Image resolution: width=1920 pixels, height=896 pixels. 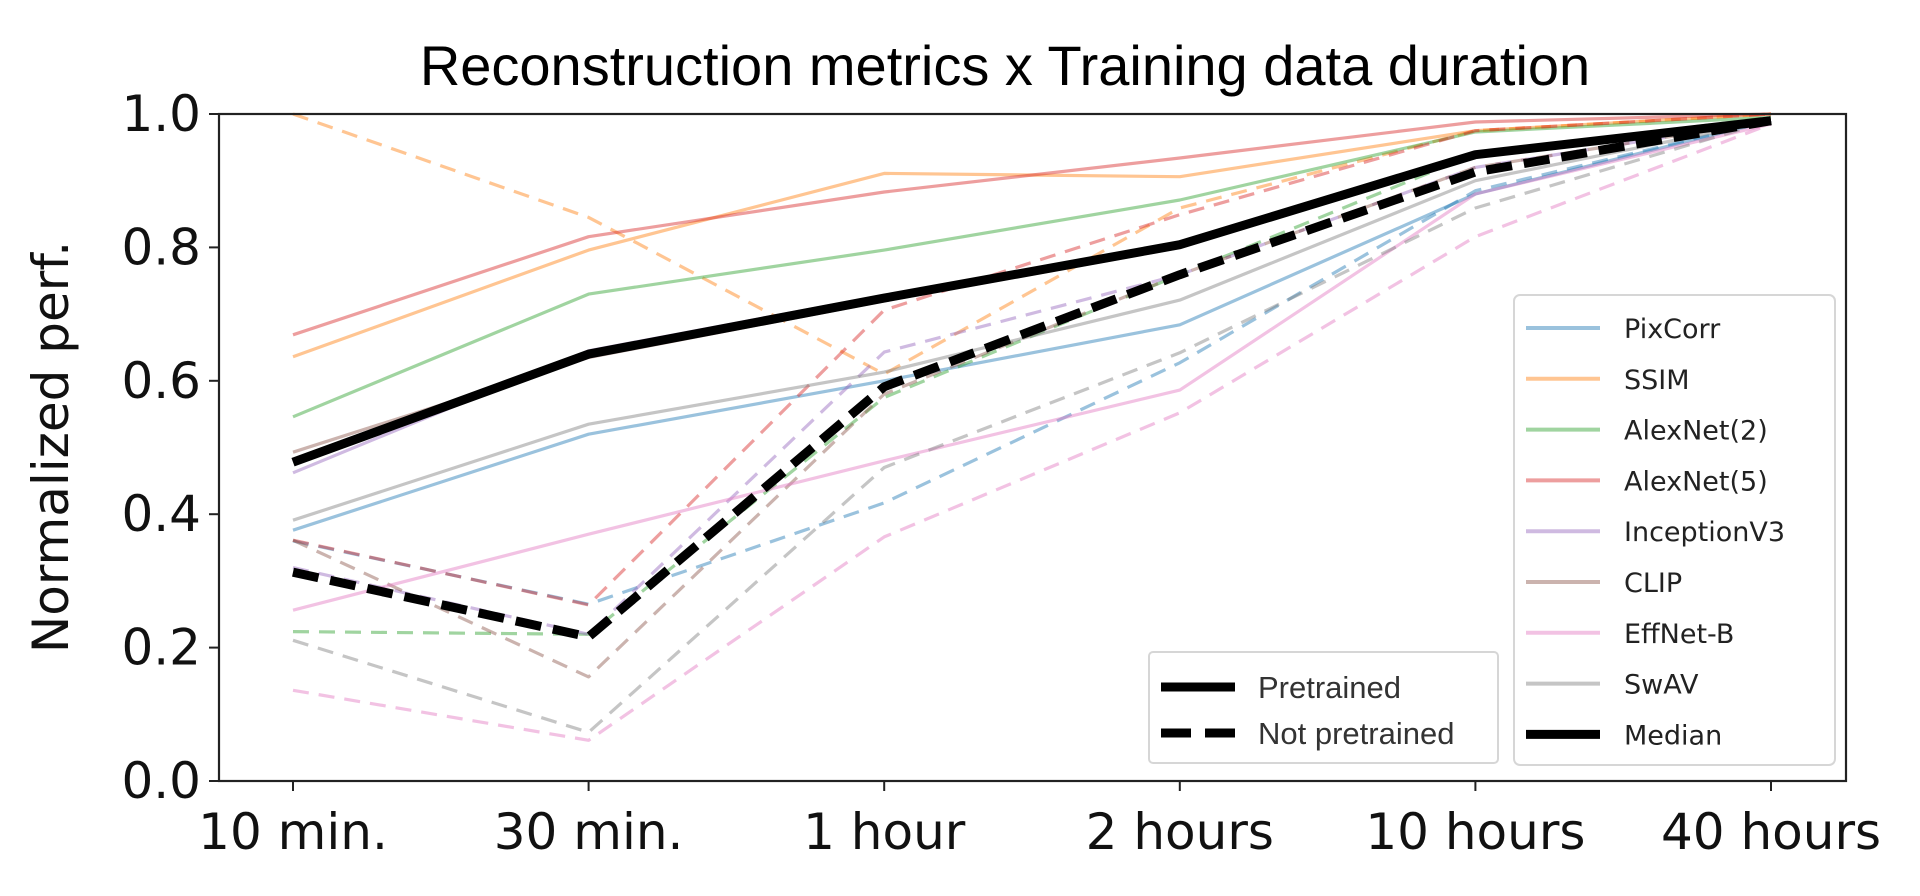 I want to click on y-tick-label: 0.6, so click(x=161, y=381).